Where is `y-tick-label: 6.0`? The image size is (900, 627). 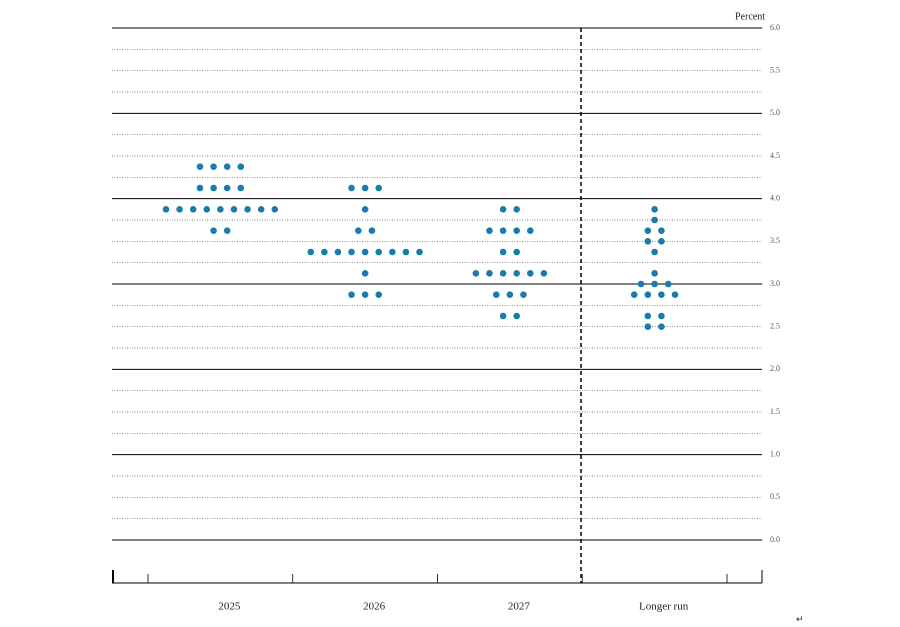 y-tick-label: 6.0 is located at coordinates (775, 27).